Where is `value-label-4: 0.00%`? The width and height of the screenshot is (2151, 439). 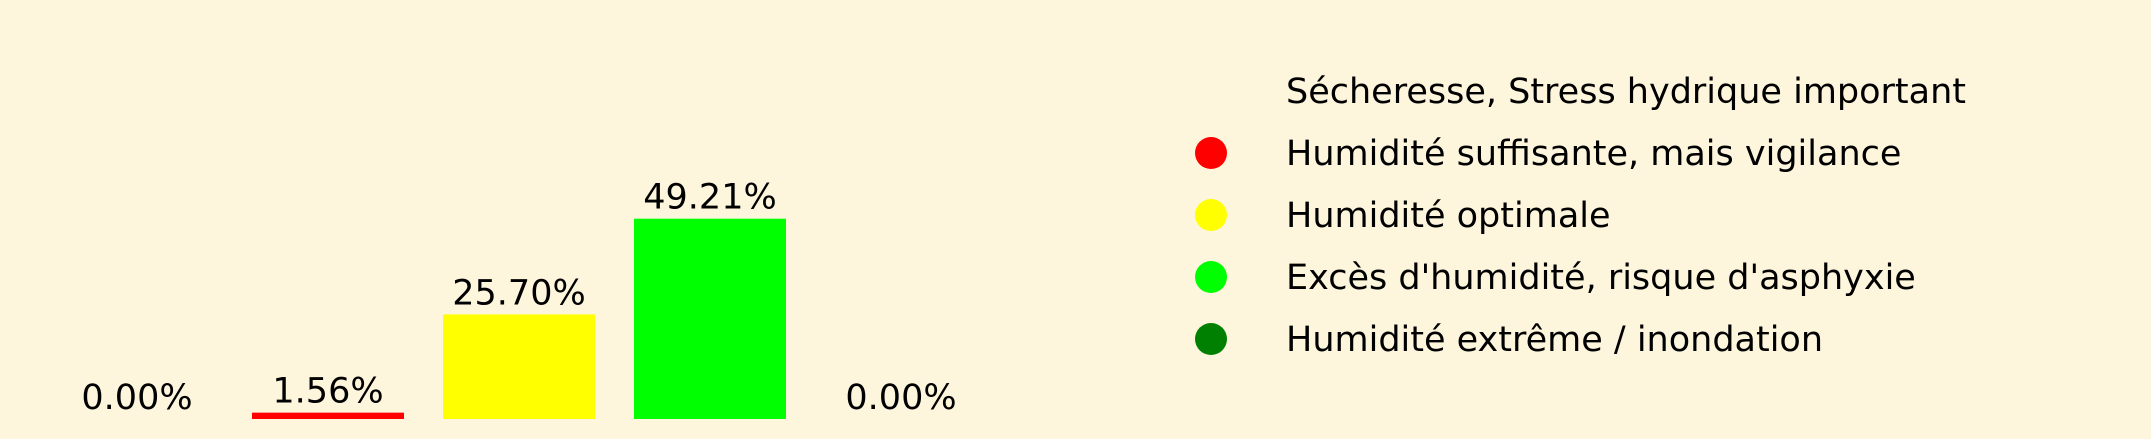 value-label-4: 0.00% is located at coordinates (900, 398).